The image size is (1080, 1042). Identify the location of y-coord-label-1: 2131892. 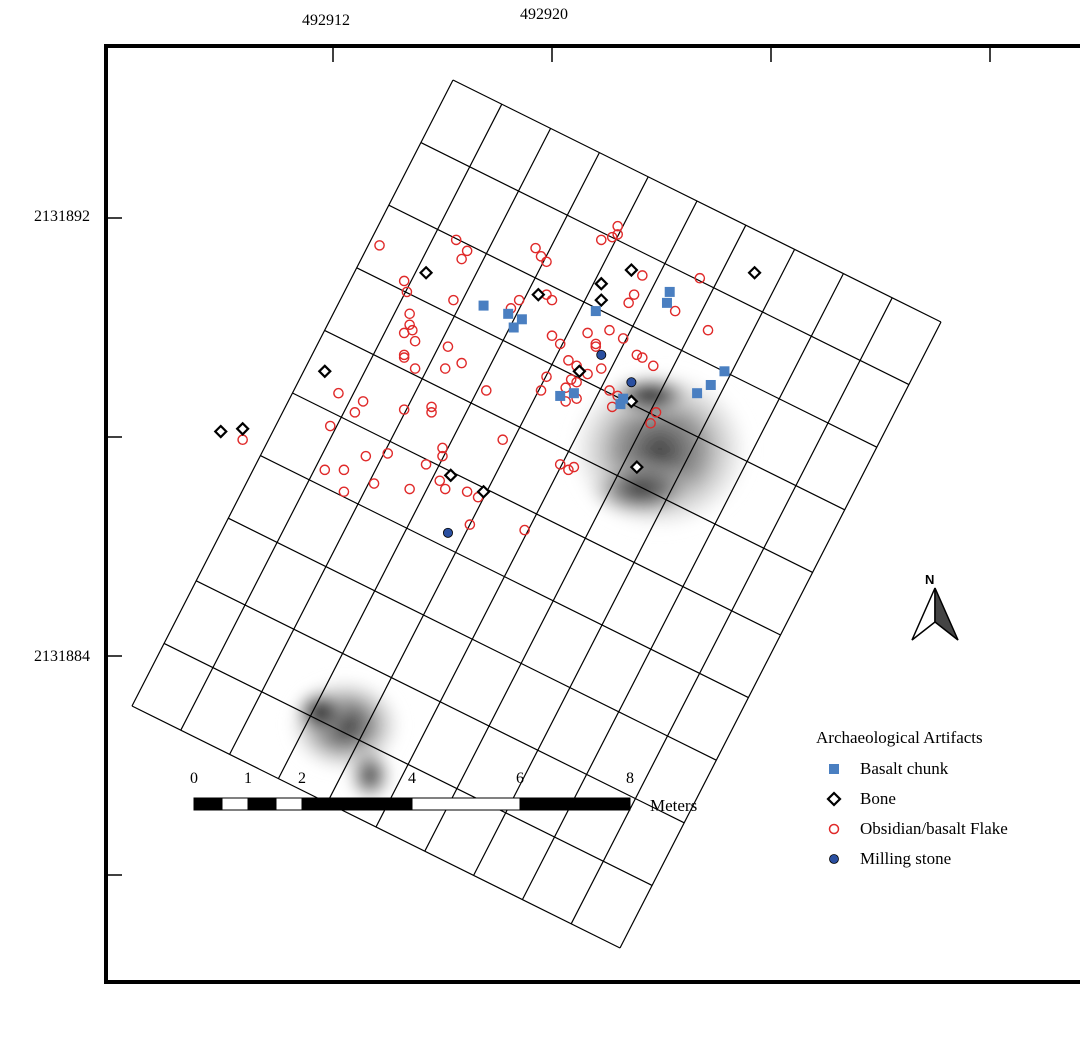
(62, 216).